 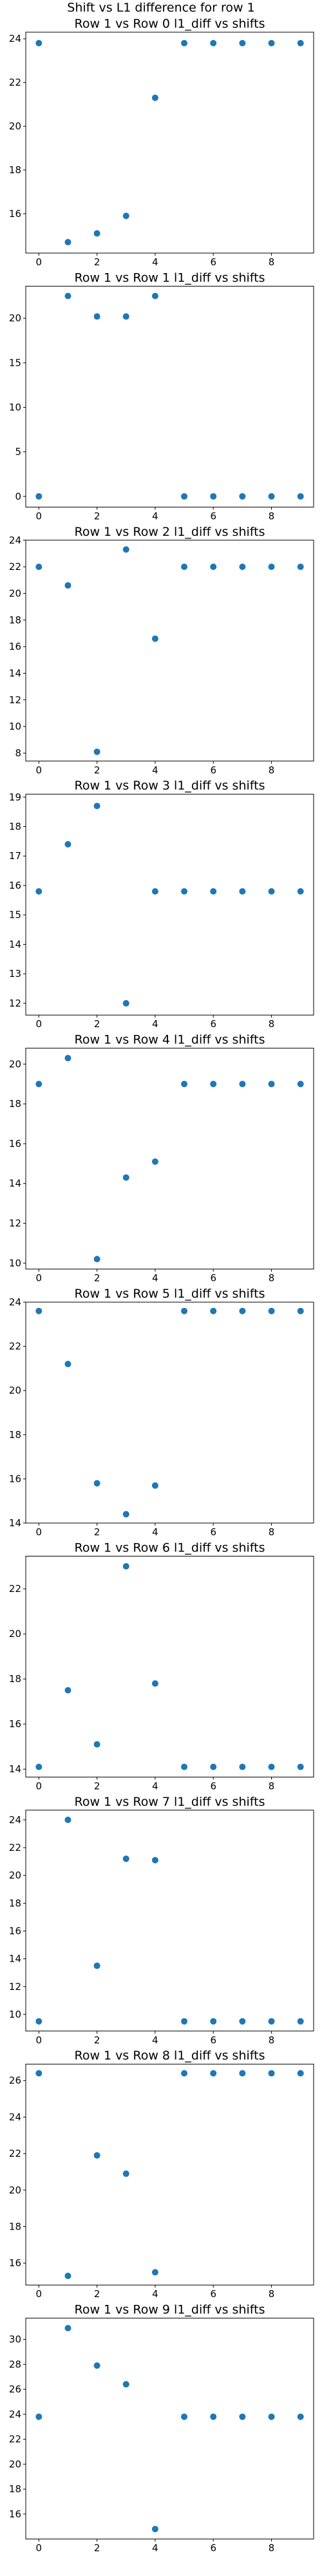 What do you see at coordinates (18, 496) in the screenshot?
I see `y-tick-label: 0` at bounding box center [18, 496].